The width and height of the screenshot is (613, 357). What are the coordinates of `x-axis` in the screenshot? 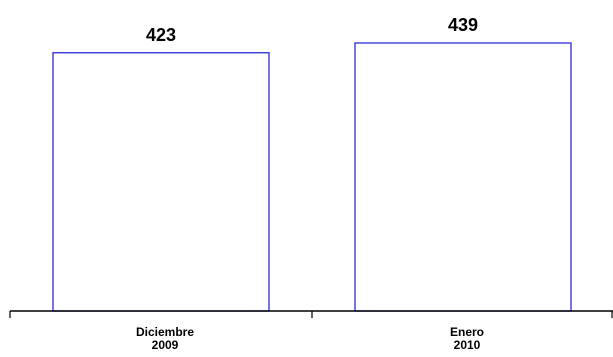 It's located at (311, 314).